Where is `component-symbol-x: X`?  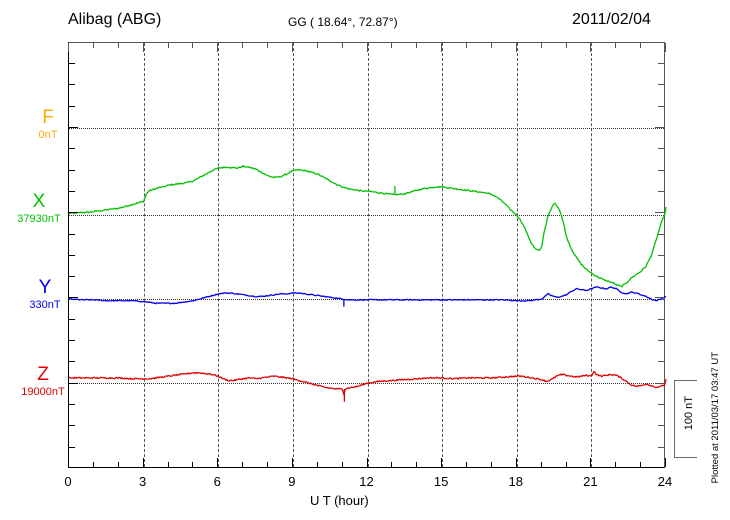 component-symbol-x: X is located at coordinates (39, 201).